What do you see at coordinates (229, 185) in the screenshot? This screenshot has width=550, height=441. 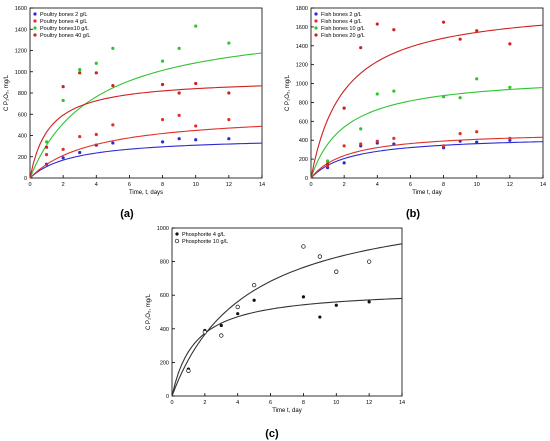 I see `x-tick-label: 12` at bounding box center [229, 185].